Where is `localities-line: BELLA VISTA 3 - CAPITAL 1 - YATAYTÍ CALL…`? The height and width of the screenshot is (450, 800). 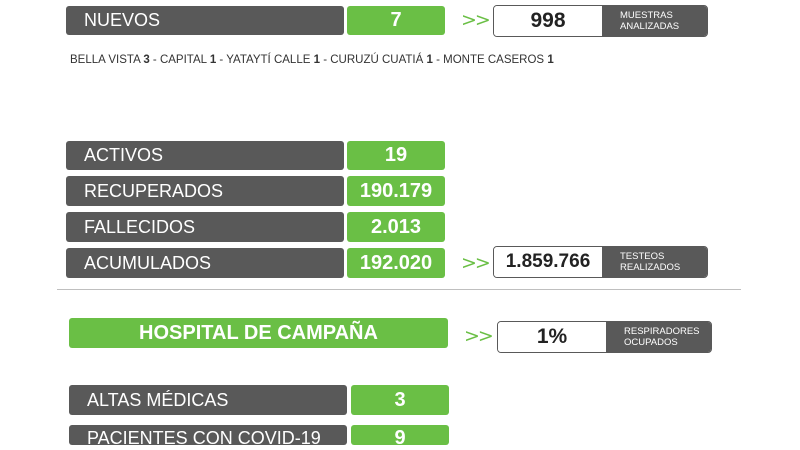 localities-line: BELLA VISTA 3 - CAPITAL 1 - YATAYTÍ CALL… is located at coordinates (312, 60).